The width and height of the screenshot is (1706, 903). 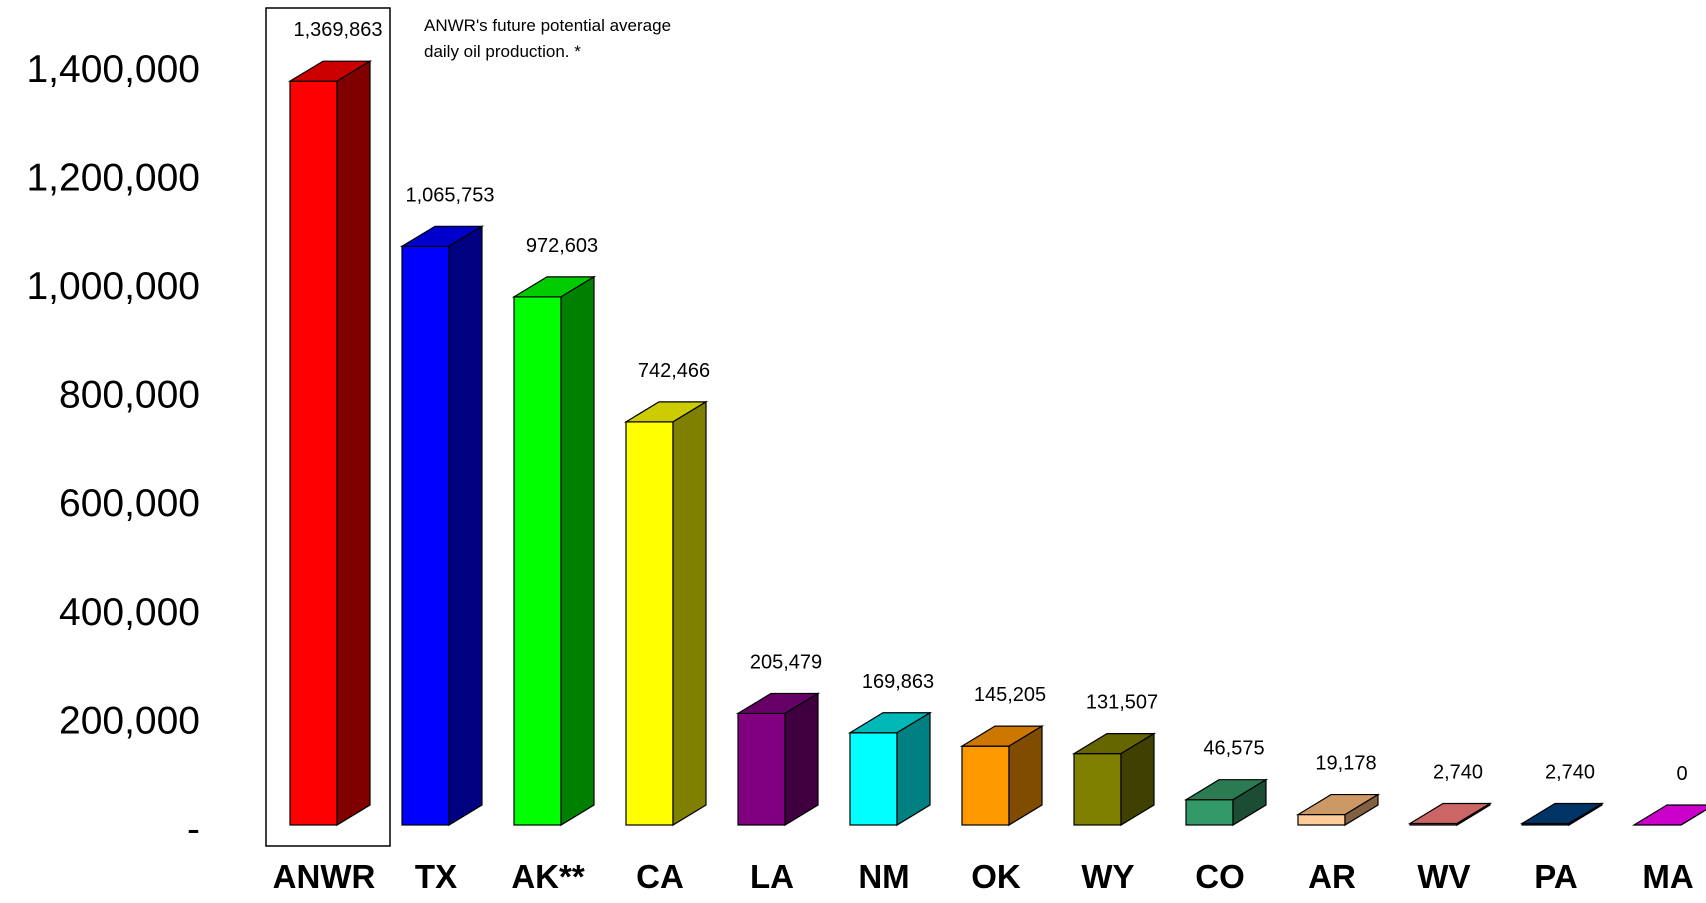 I want to click on data-label: 169,863, so click(x=898, y=682).